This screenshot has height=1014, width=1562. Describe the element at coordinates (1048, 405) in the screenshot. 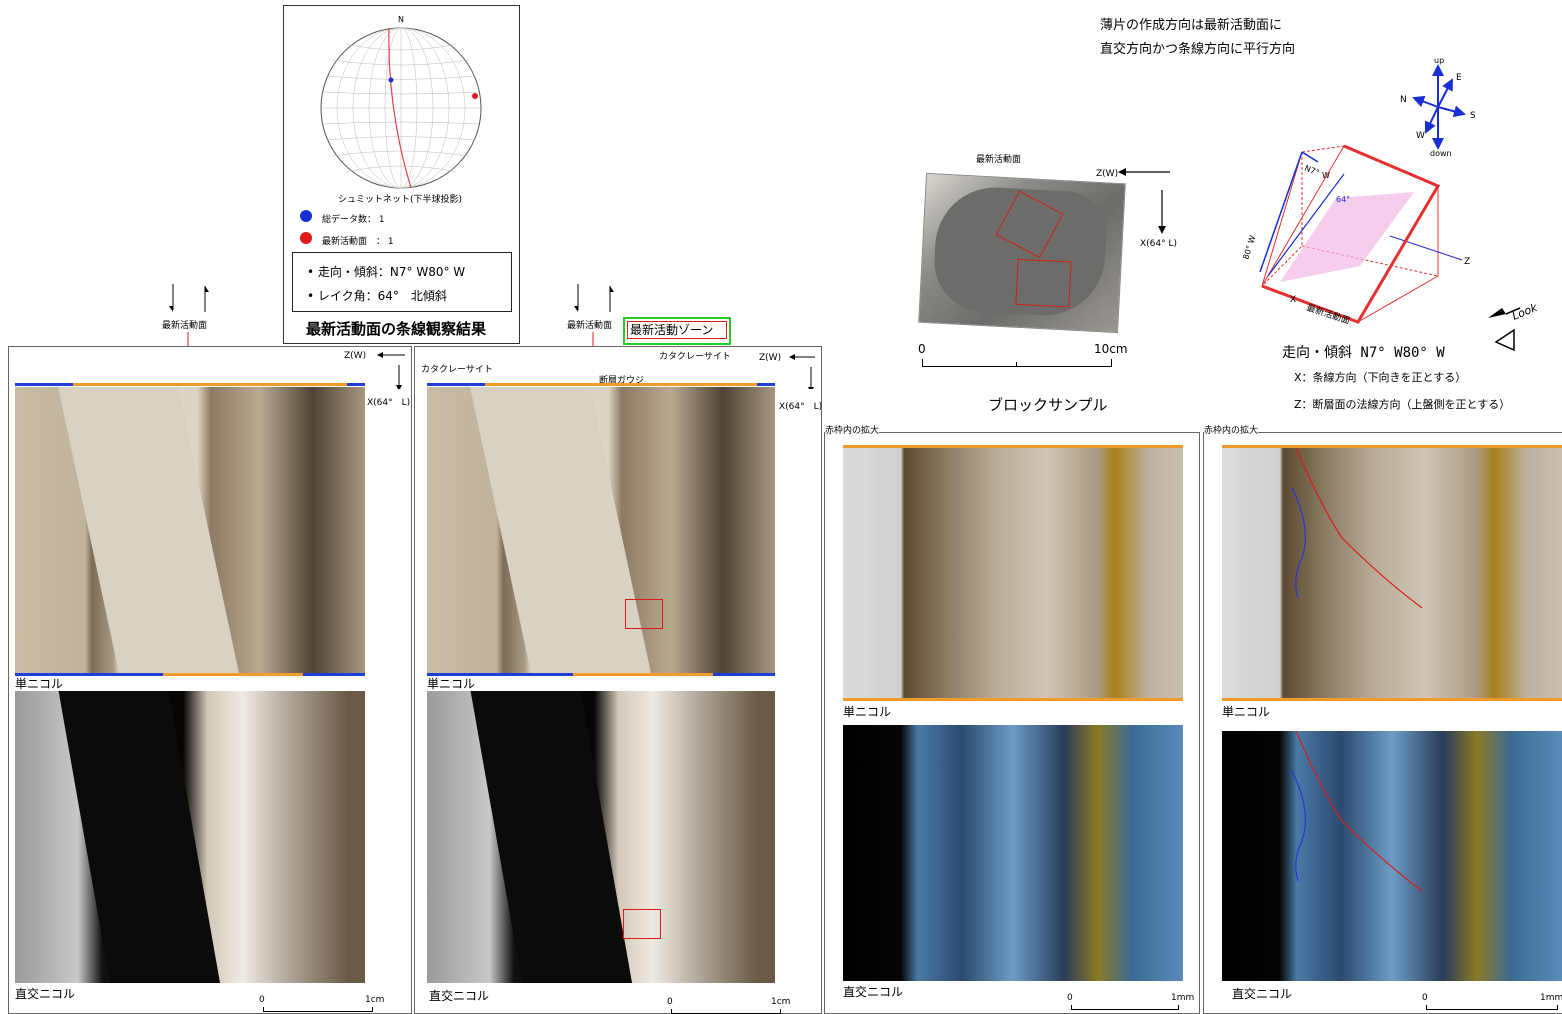

I see `block-caption: ブロックサンプル` at that location.